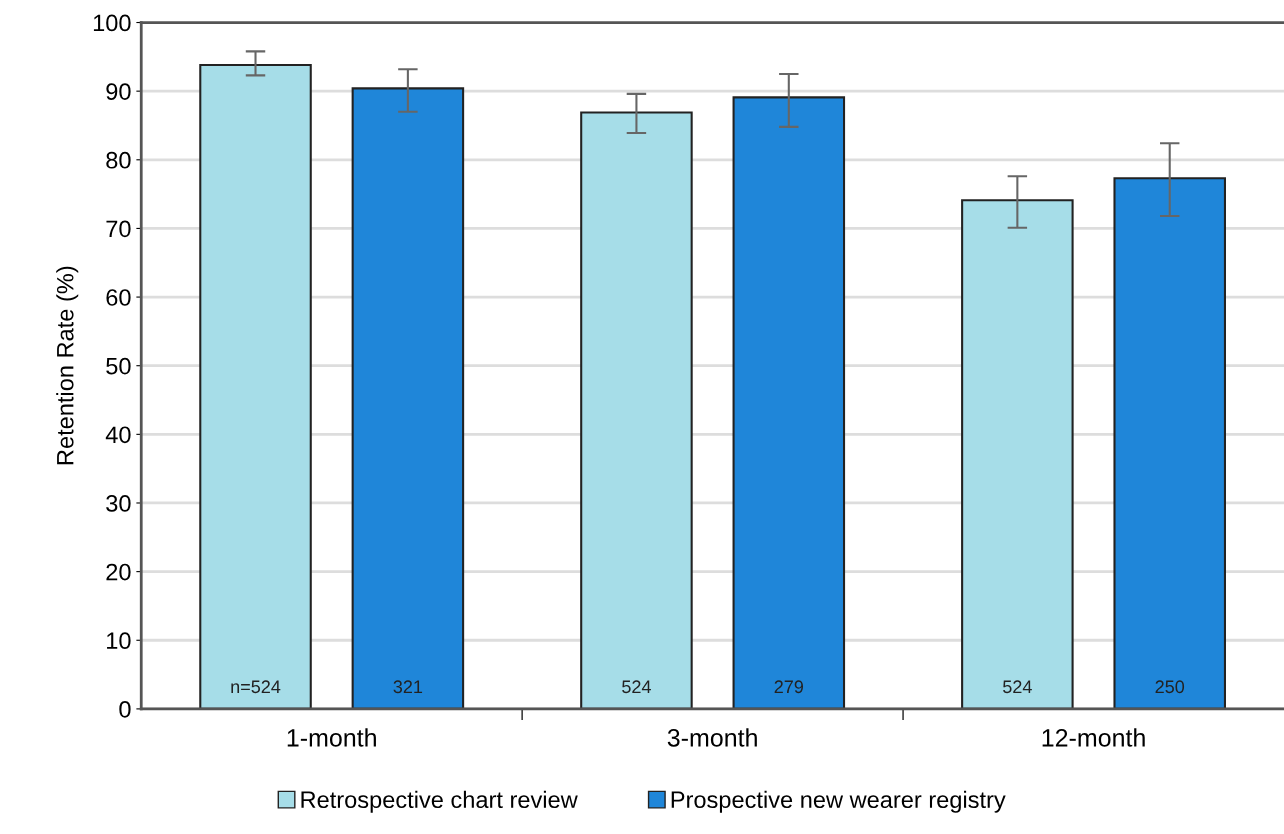  What do you see at coordinates (118, 160) in the screenshot?
I see `y-tick-label: 80` at bounding box center [118, 160].